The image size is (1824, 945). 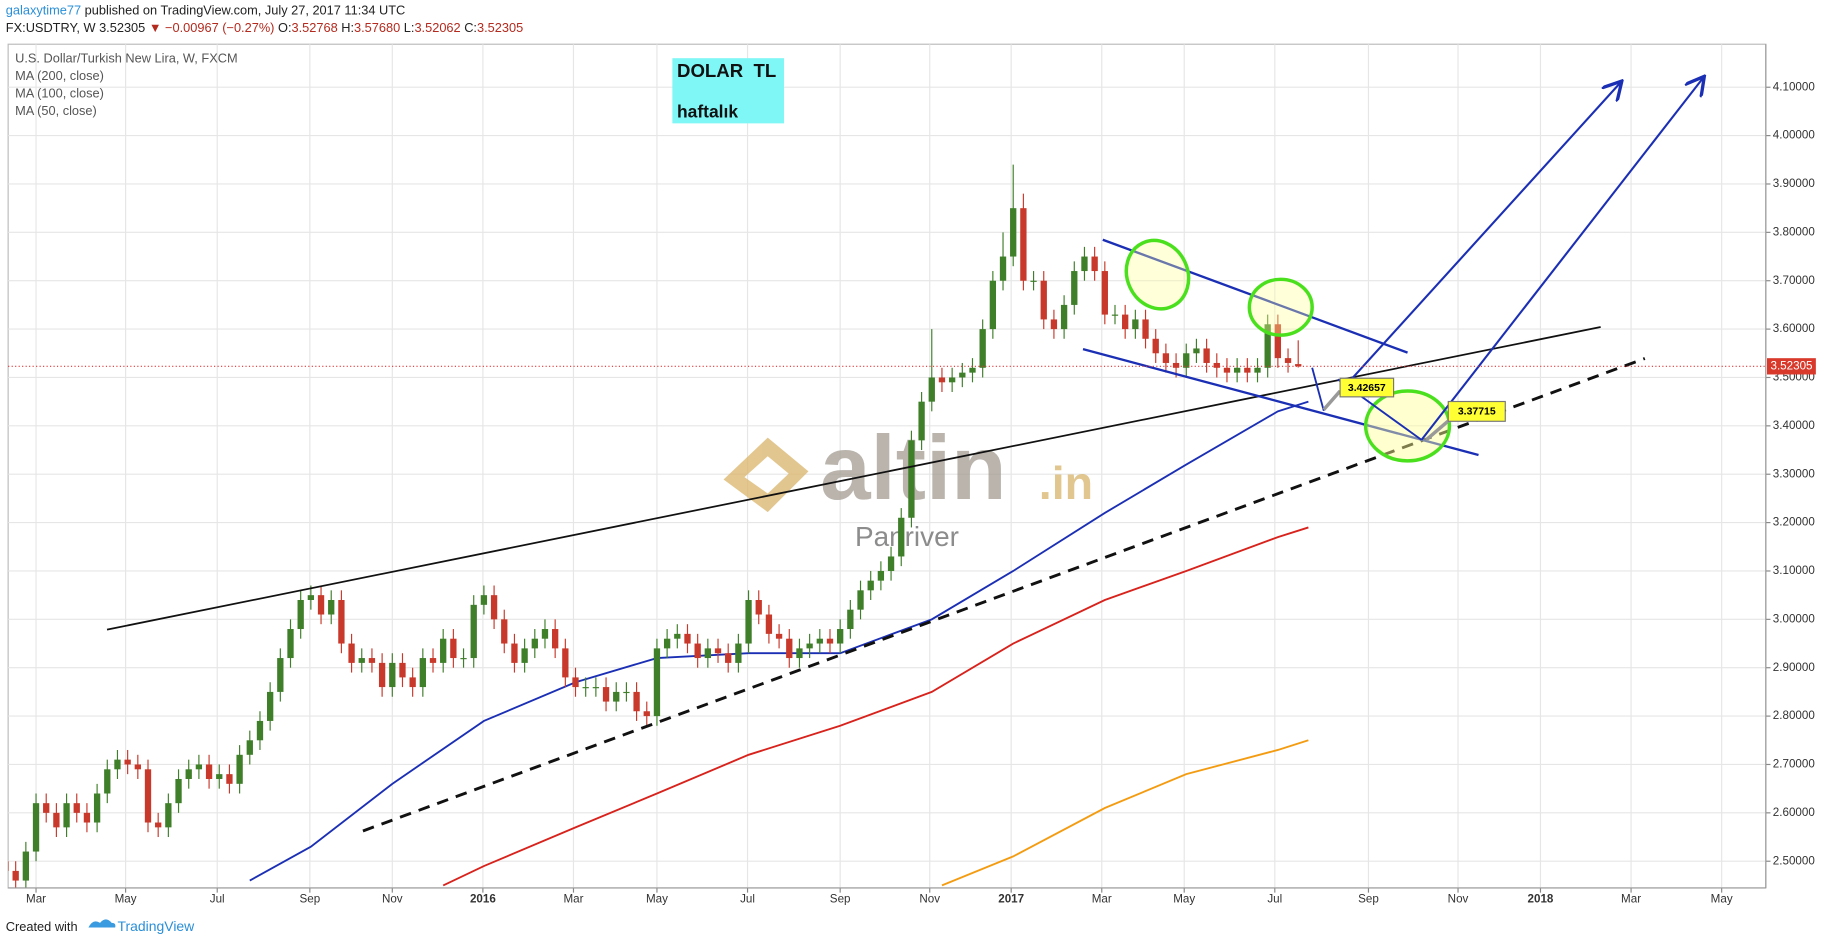 I want to click on author: galaxytime77, so click(x=43, y=10).